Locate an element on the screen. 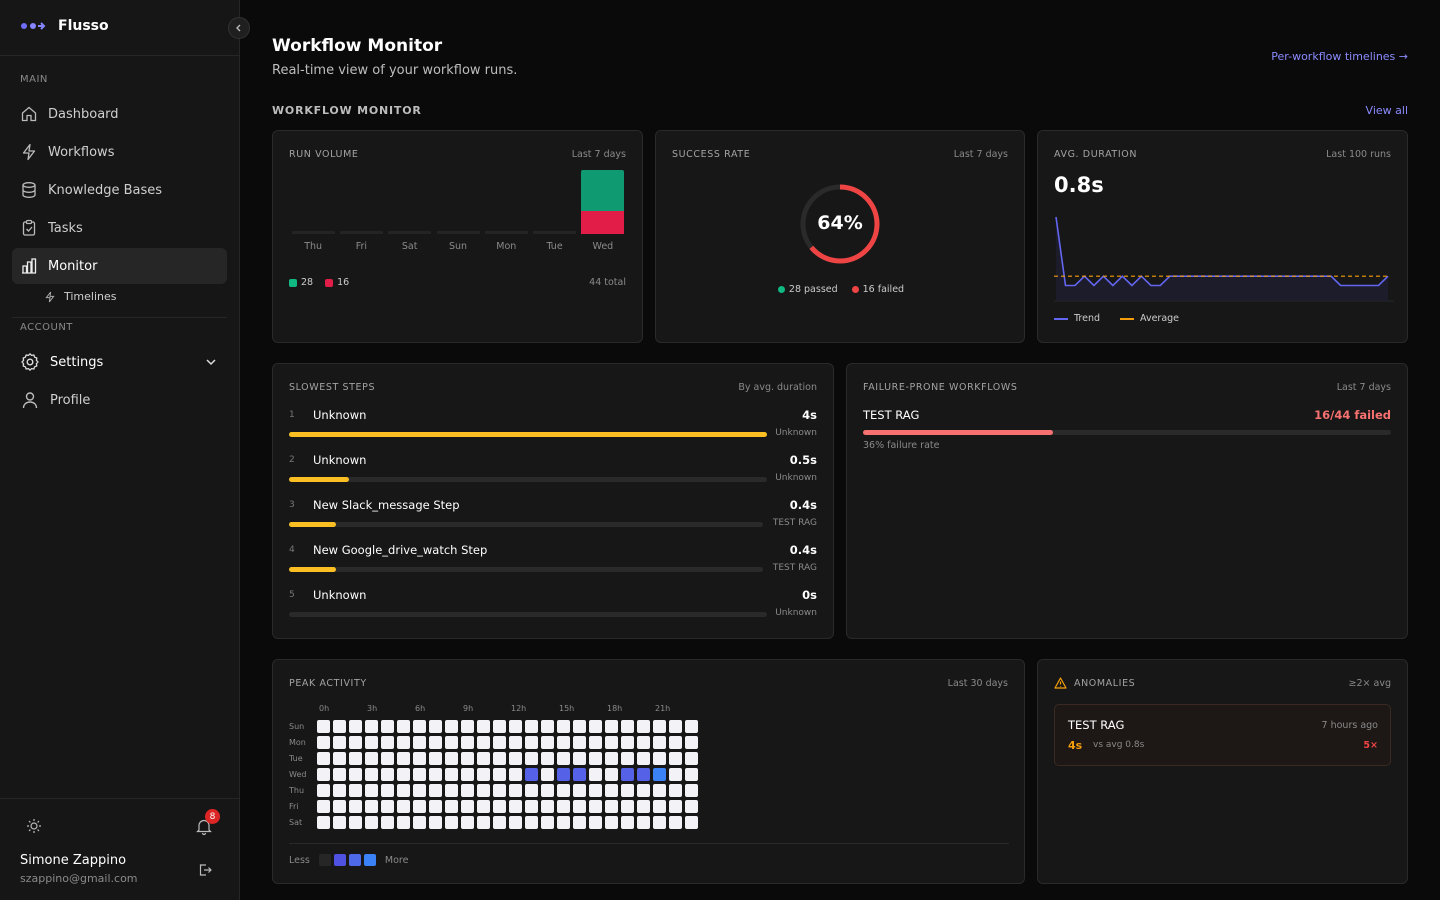 This screenshot has height=900, width=1440. bar-segment-passed is located at coordinates (603, 190).